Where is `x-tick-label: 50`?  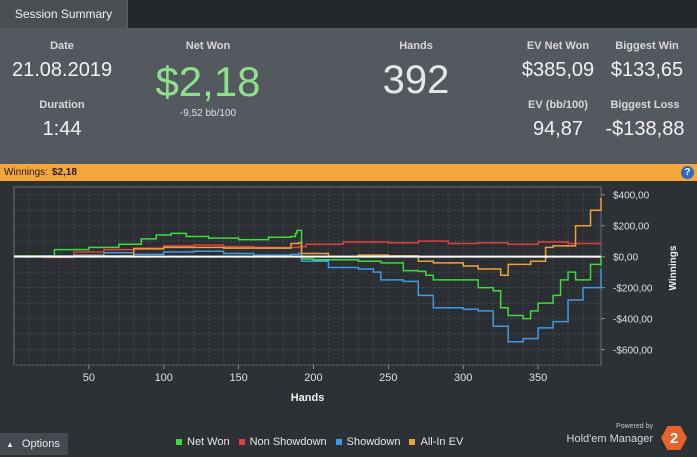 x-tick-label: 50 is located at coordinates (89, 378).